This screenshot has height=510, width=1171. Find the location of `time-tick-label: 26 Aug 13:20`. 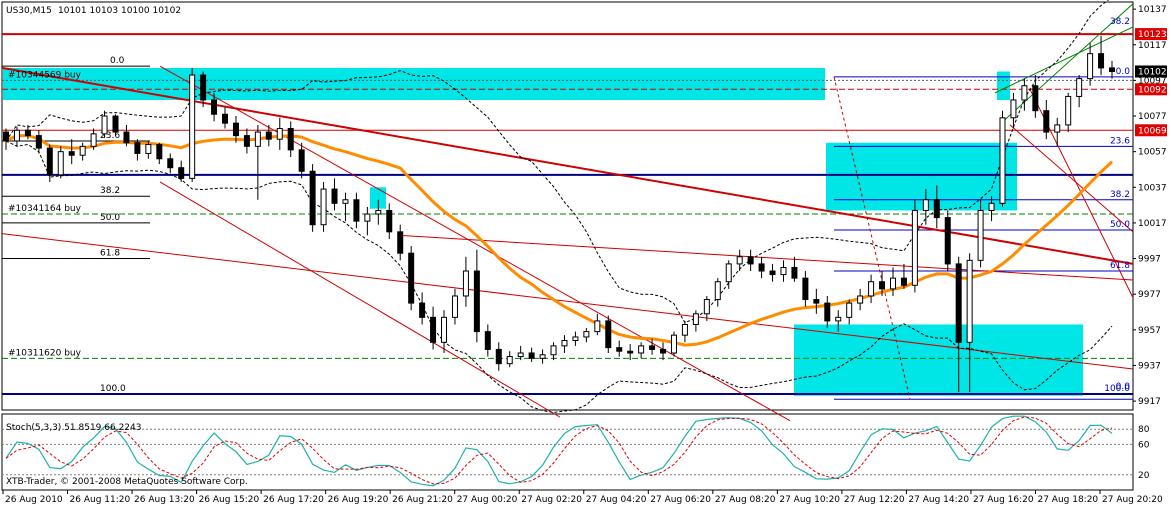

time-tick-label: 26 Aug 13:20 is located at coordinates (164, 500).